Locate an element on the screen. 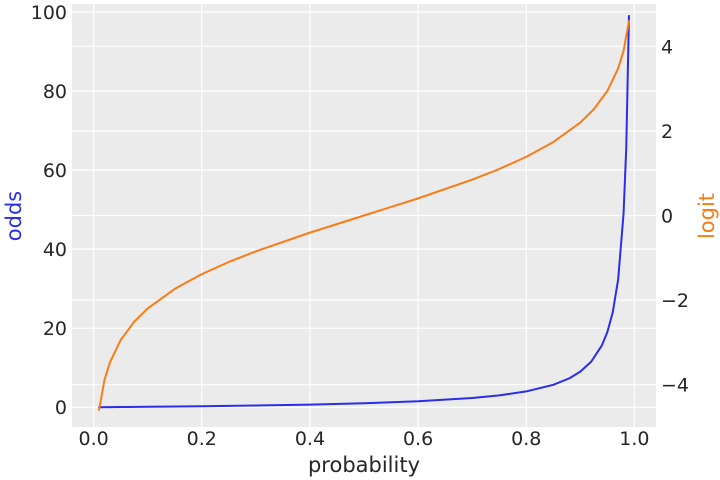 This screenshot has height=480, width=720. right-y-tick-label: 2 is located at coordinates (667, 132).